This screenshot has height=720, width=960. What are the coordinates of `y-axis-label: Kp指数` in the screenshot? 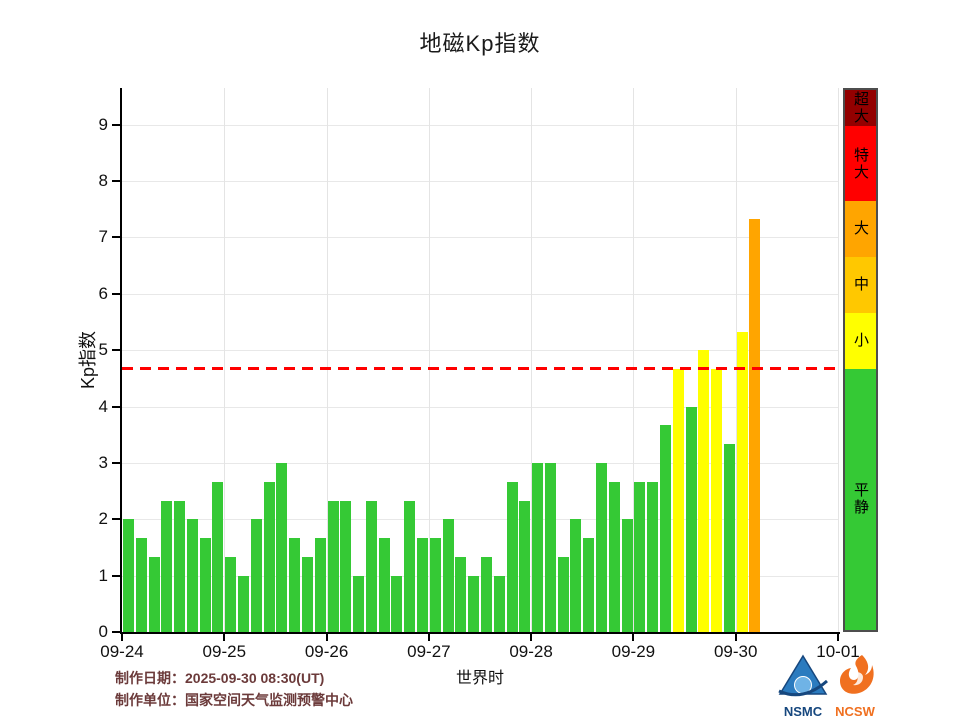 It's located at (88, 360).